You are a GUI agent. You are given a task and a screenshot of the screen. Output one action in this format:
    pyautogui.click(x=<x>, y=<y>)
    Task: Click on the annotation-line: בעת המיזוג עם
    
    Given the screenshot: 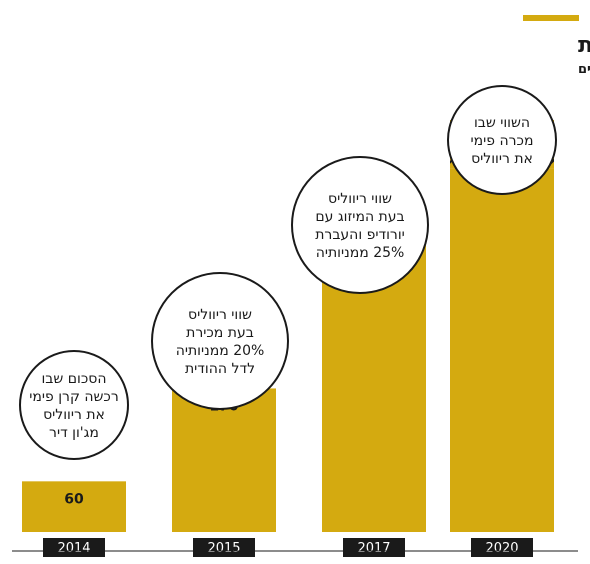 What is the action you would take?
    pyautogui.click(x=359, y=217)
    